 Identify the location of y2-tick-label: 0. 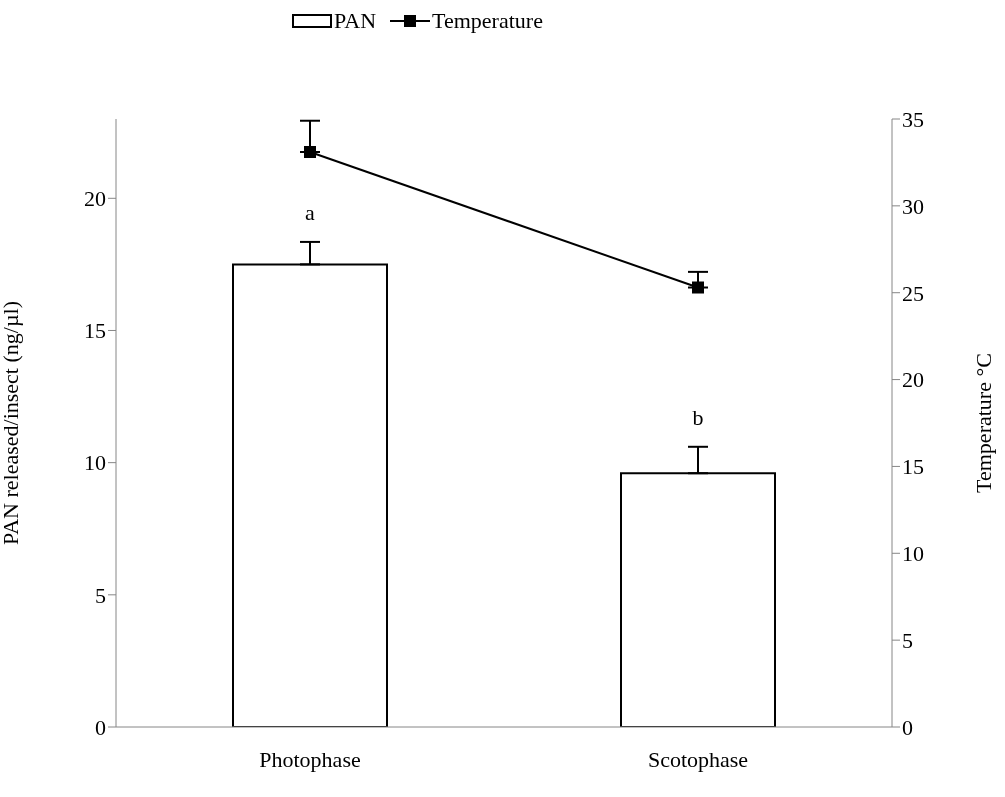
(907, 727).